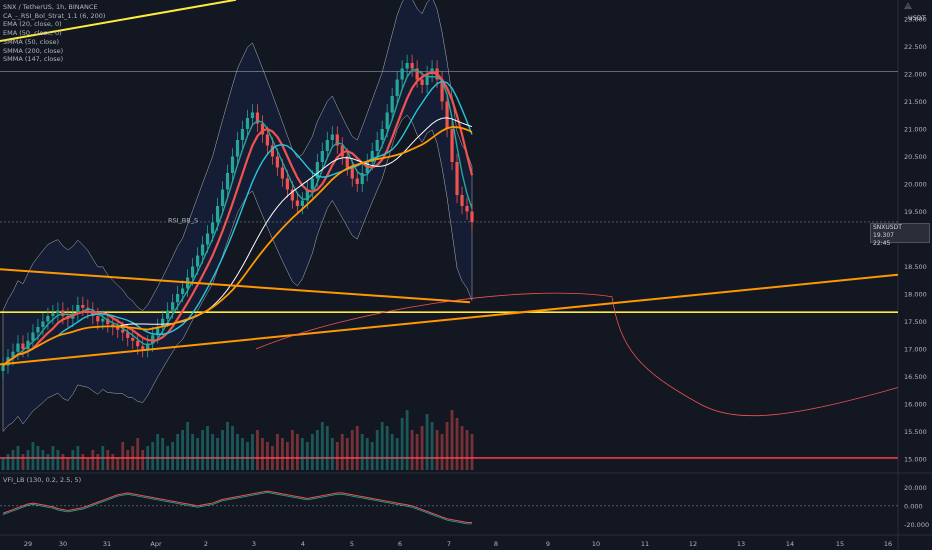 This screenshot has height=550, width=932. I want to click on time-tick-label: 13, so click(741, 544).